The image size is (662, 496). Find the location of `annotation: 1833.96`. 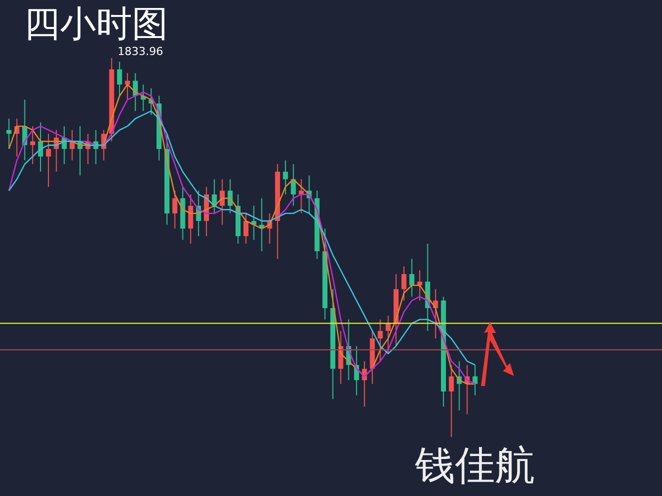

annotation: 1833.96 is located at coordinates (141, 51).